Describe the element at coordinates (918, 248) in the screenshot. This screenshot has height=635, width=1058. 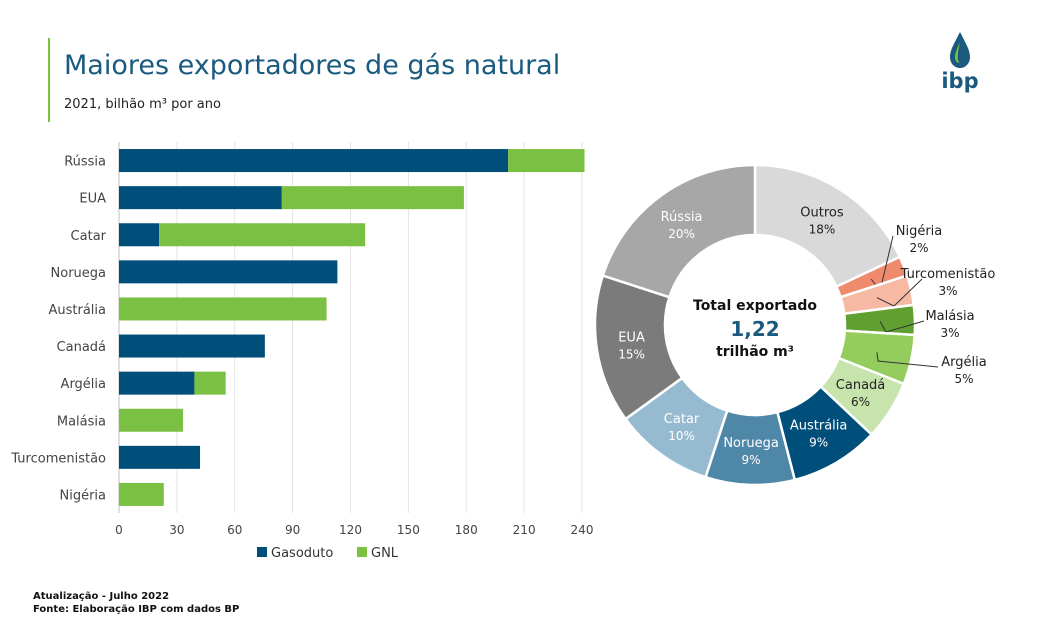
I see `slice-value-label: 2%` at that location.